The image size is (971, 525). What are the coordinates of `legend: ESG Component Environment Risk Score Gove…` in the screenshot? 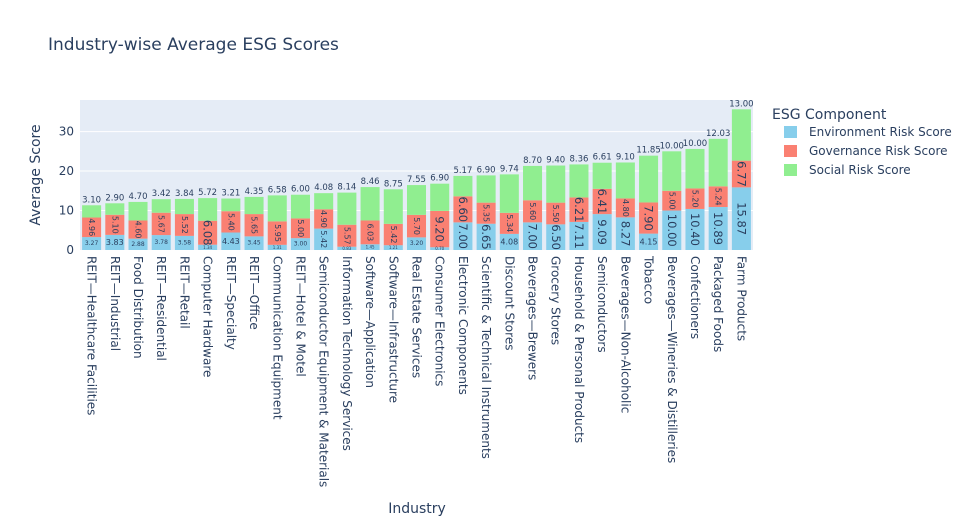 It's located at (862, 142).